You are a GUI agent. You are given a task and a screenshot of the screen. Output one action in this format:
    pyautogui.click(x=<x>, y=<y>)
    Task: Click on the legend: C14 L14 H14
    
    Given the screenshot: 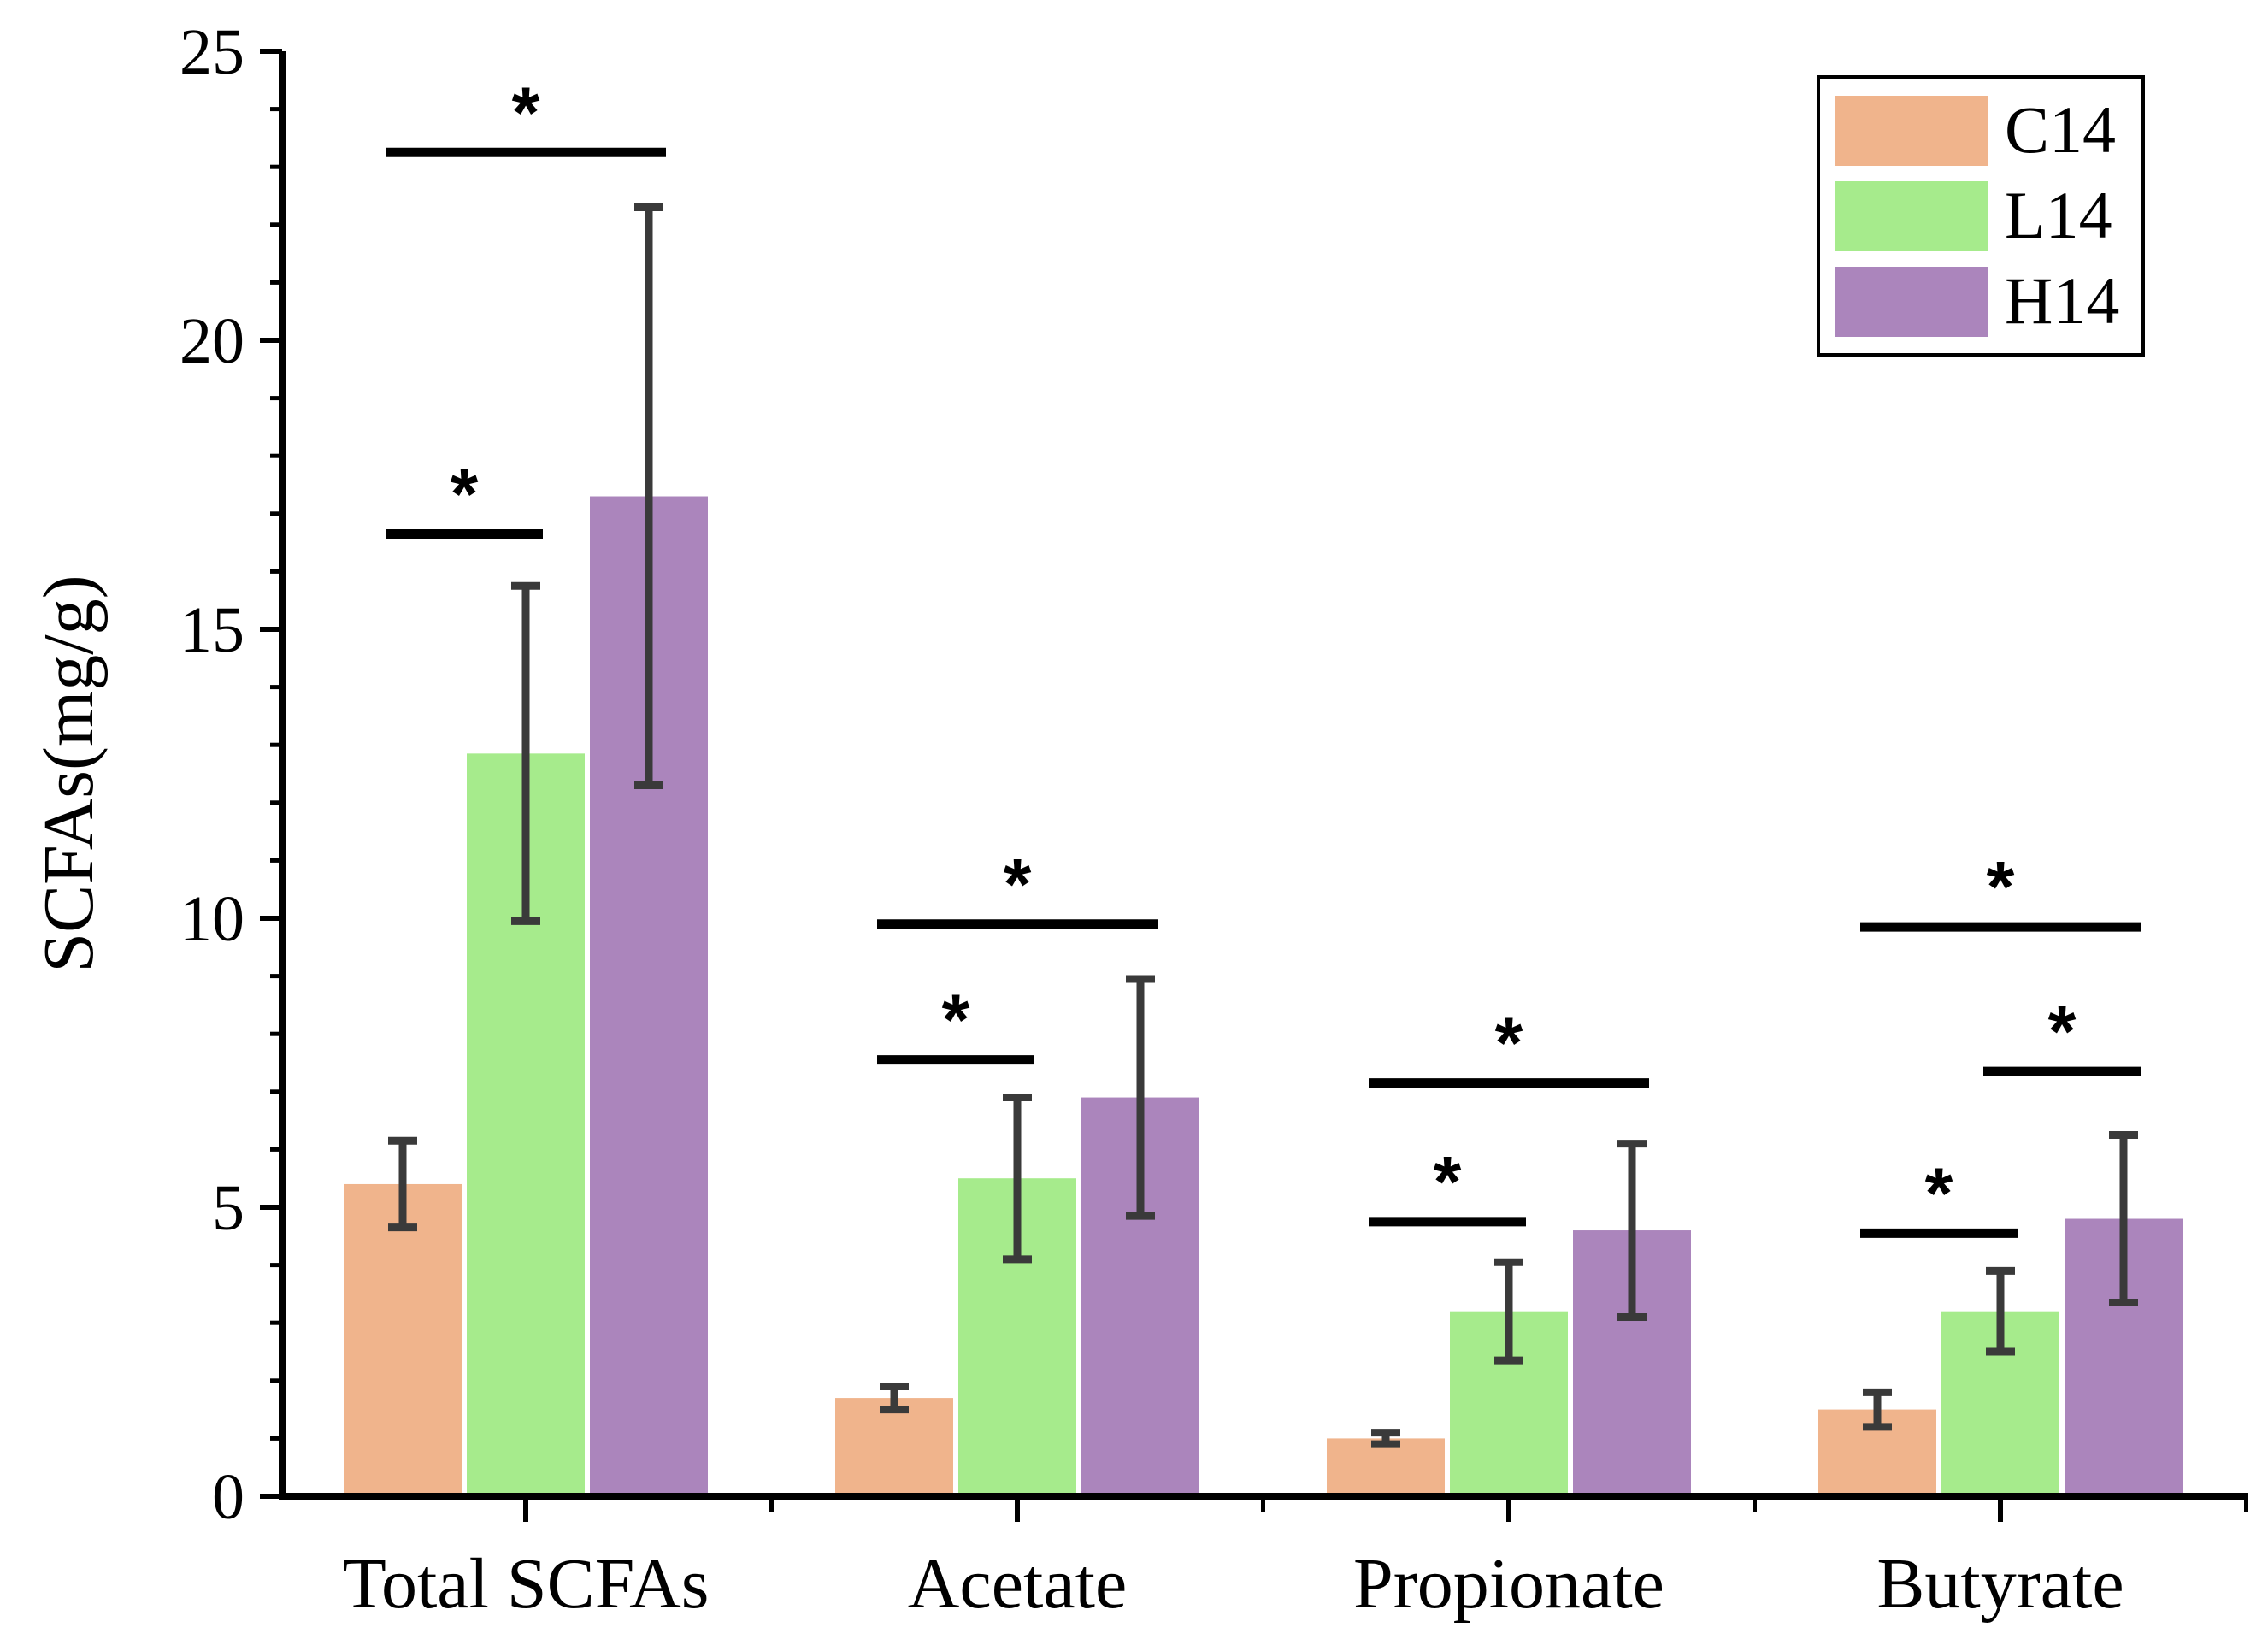 What is the action you would take?
    pyautogui.click(x=1981, y=216)
    